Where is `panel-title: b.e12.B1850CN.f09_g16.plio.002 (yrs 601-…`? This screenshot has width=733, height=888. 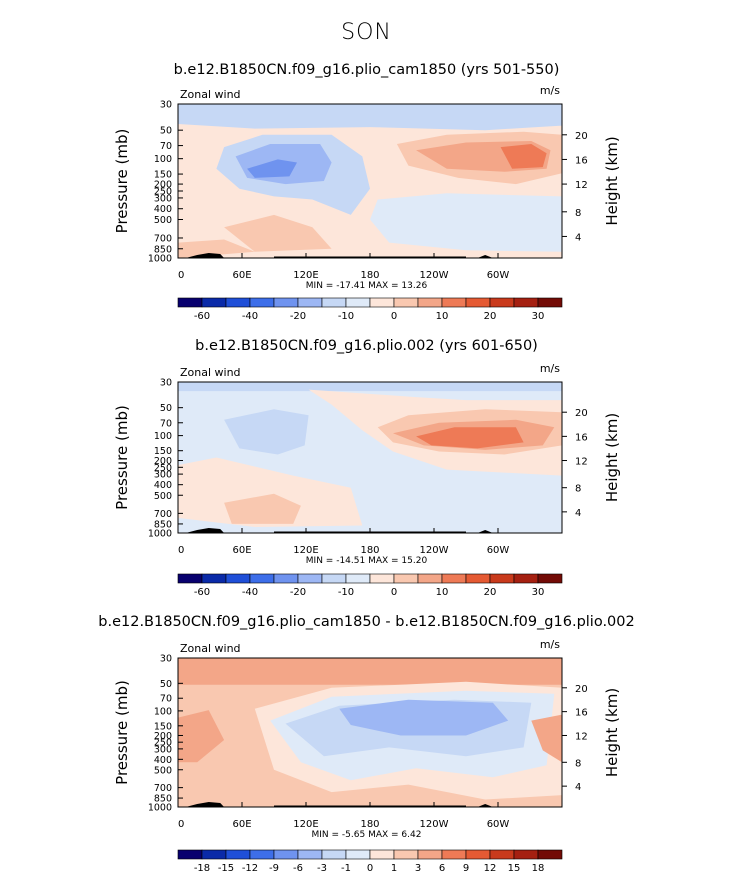 panel-title: b.e12.B1850CN.f09_g16.plio.002 (yrs 601-… is located at coordinates (366, 346).